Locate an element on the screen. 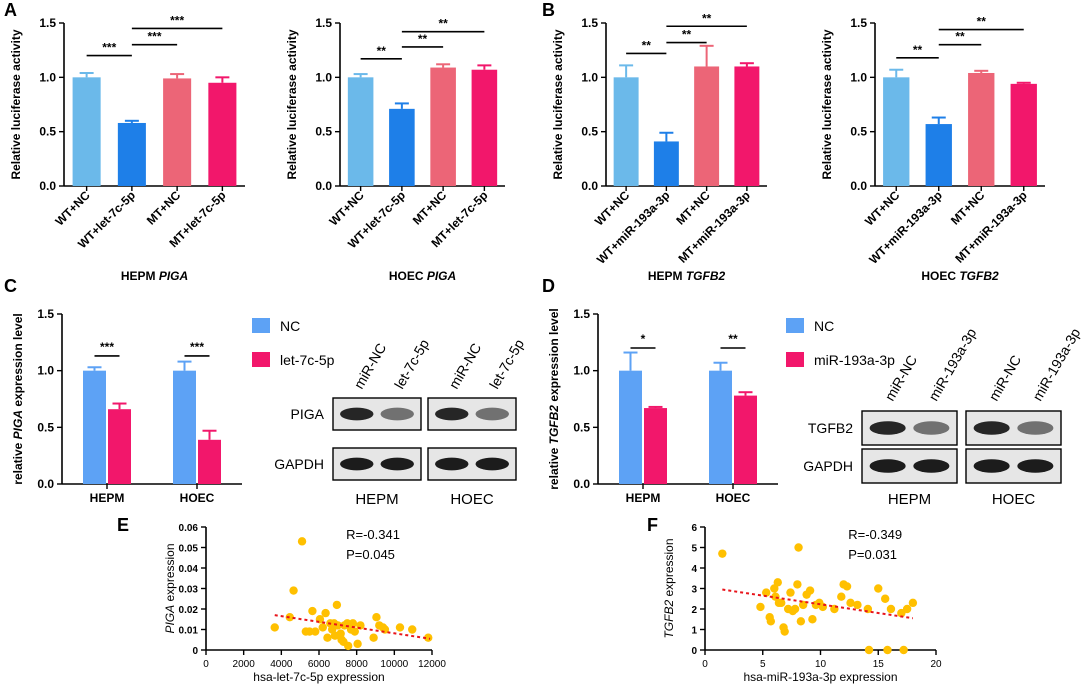  y-axis-label: relative PIGA expression level is located at coordinates (18, 398).